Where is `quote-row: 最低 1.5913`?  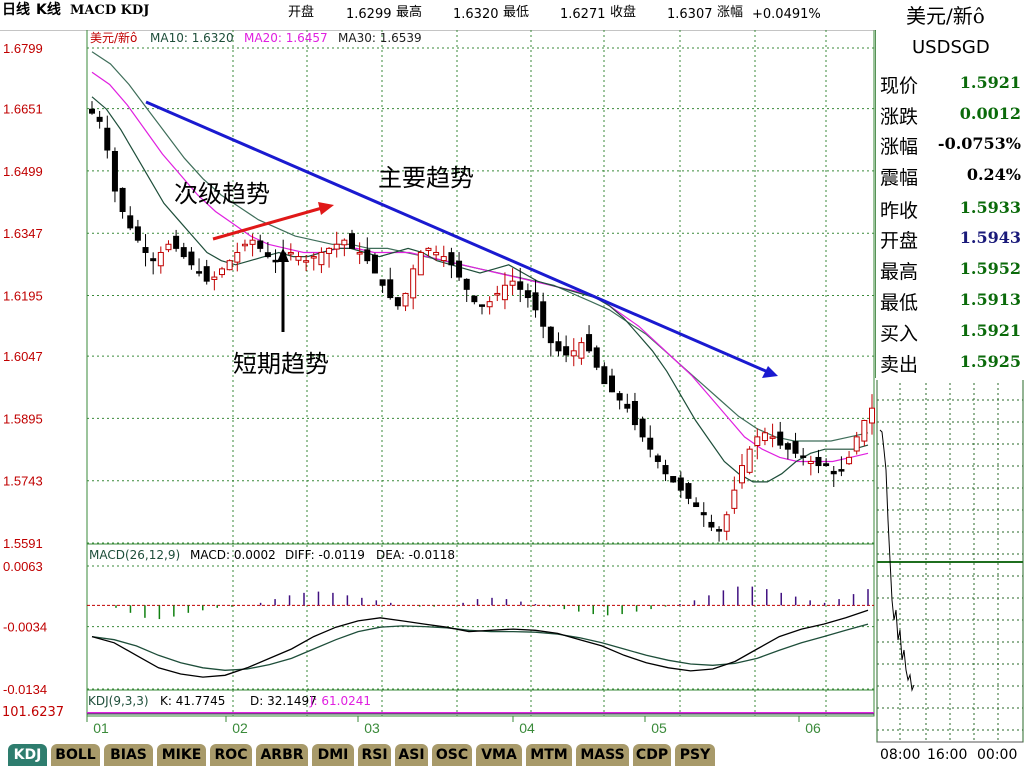
quote-row: 最低 1.5913 is located at coordinates (951, 299).